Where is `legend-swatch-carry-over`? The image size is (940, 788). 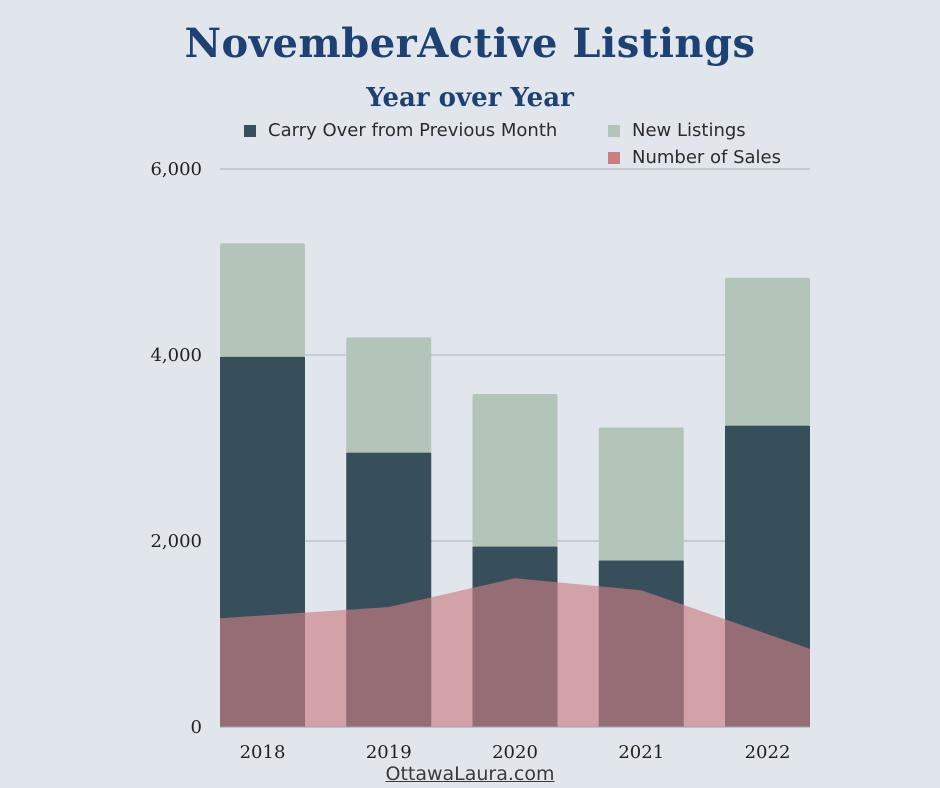
legend-swatch-carry-over is located at coordinates (250, 130).